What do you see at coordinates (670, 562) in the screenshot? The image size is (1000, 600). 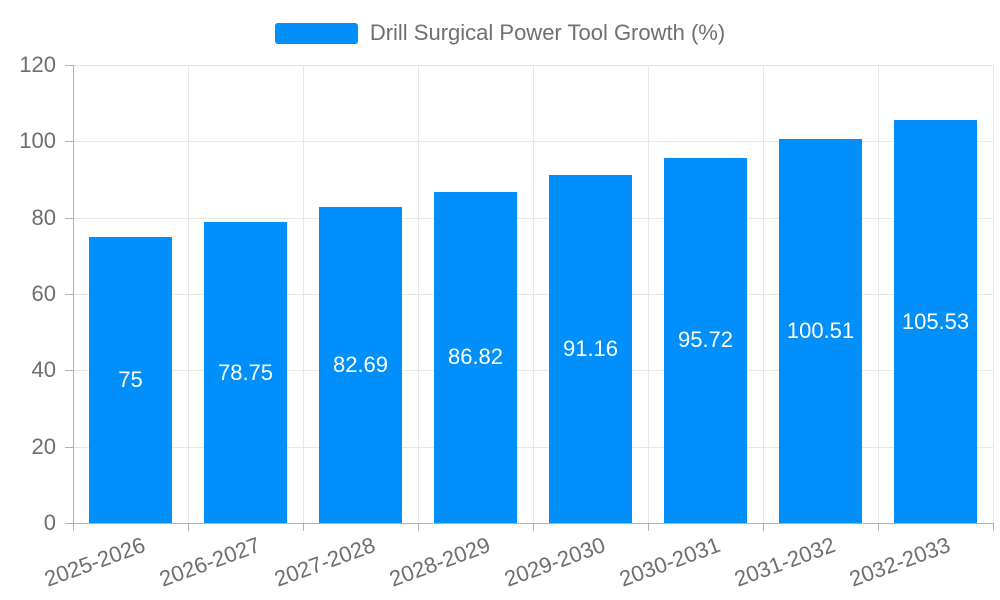 I see `x-tick-label: 2030-2031` at bounding box center [670, 562].